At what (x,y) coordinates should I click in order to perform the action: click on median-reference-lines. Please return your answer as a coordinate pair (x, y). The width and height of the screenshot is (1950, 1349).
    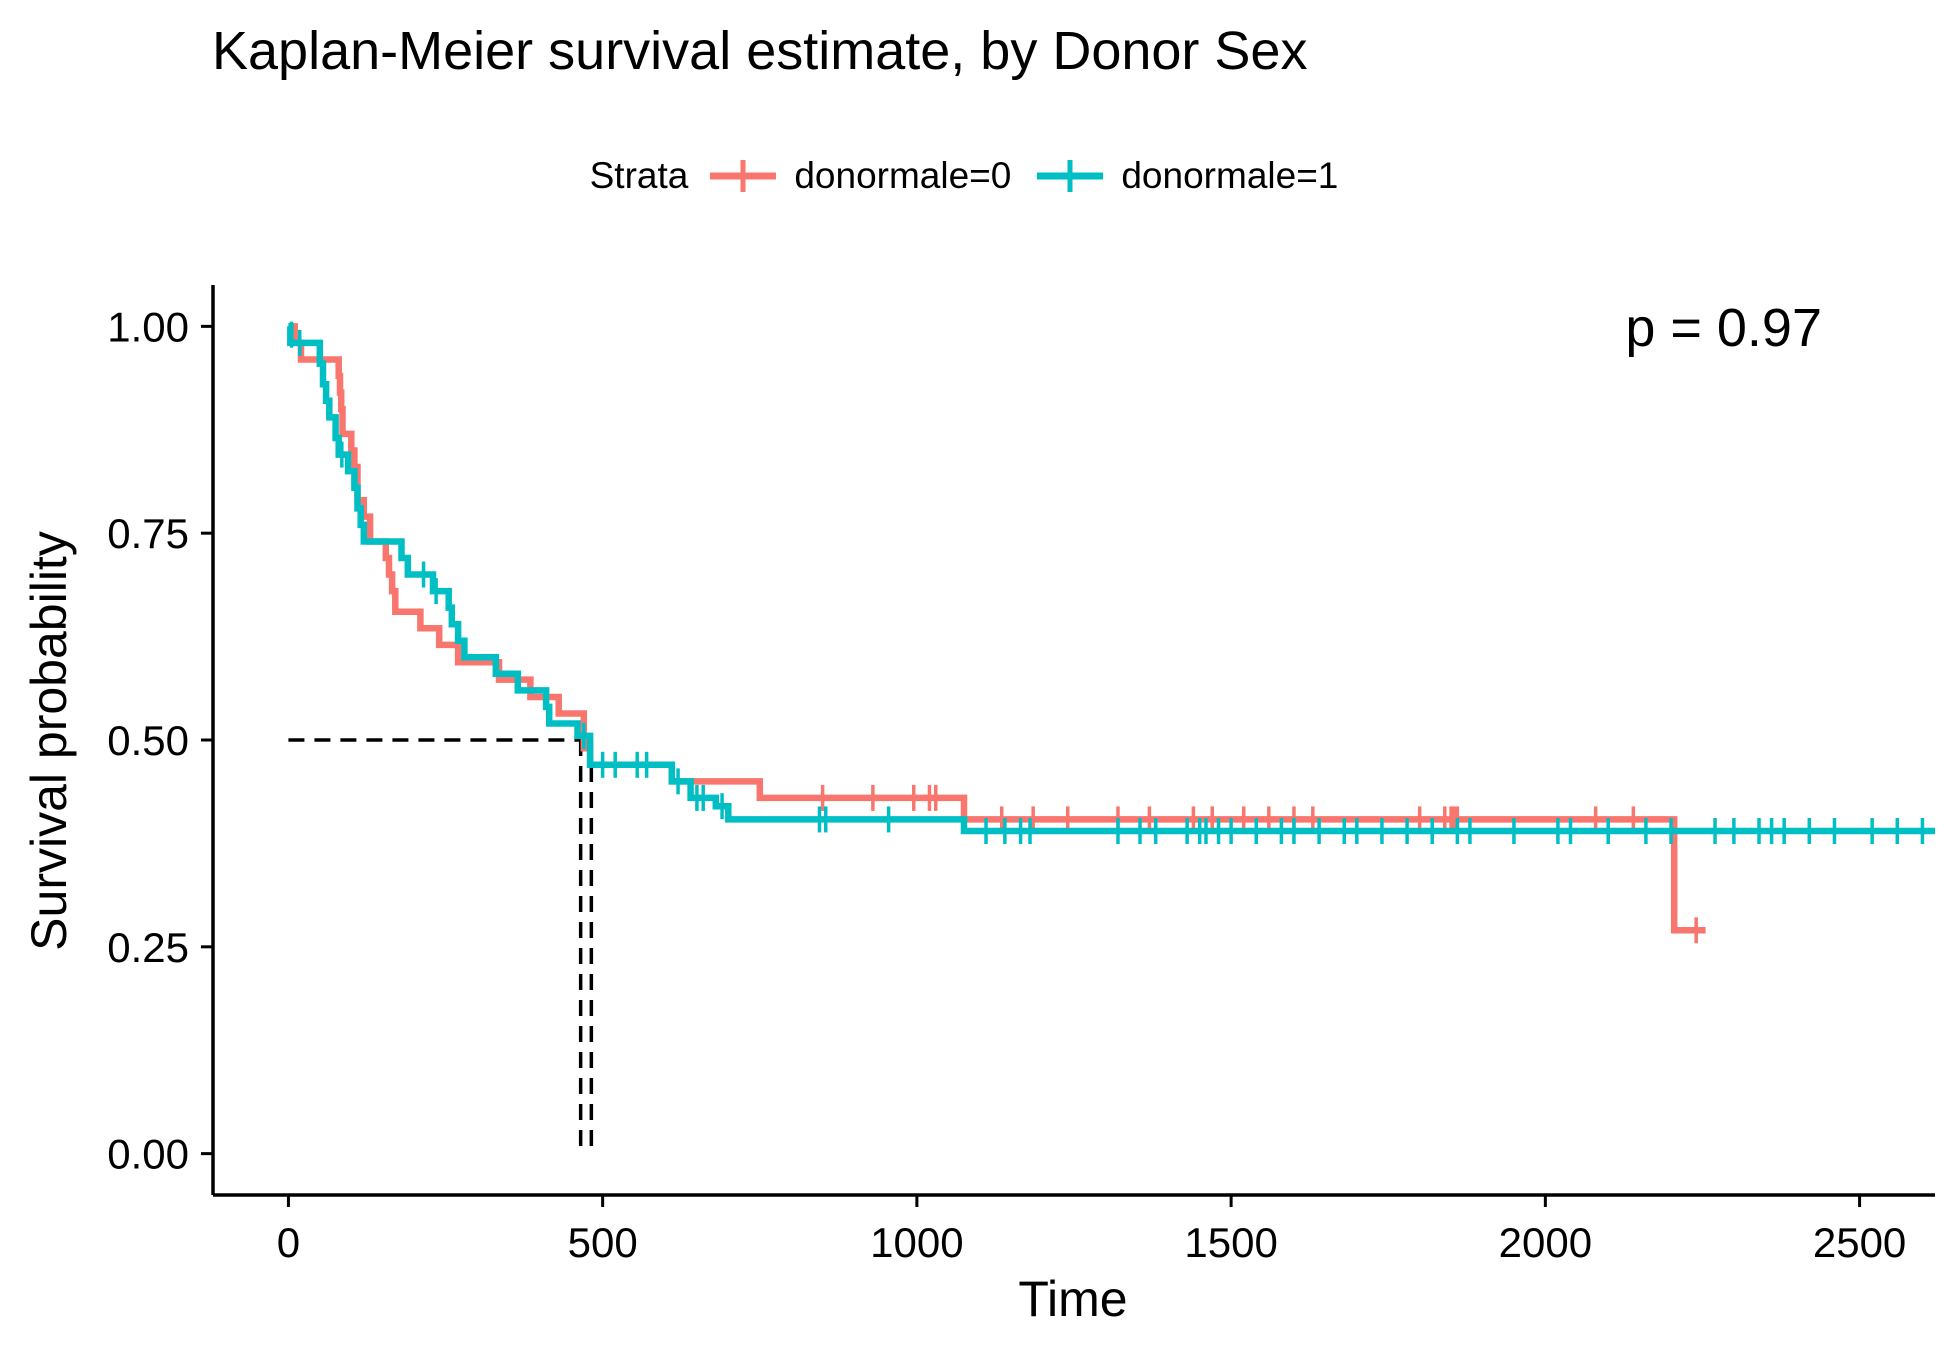
    Looking at the image, I should click on (441, 946).